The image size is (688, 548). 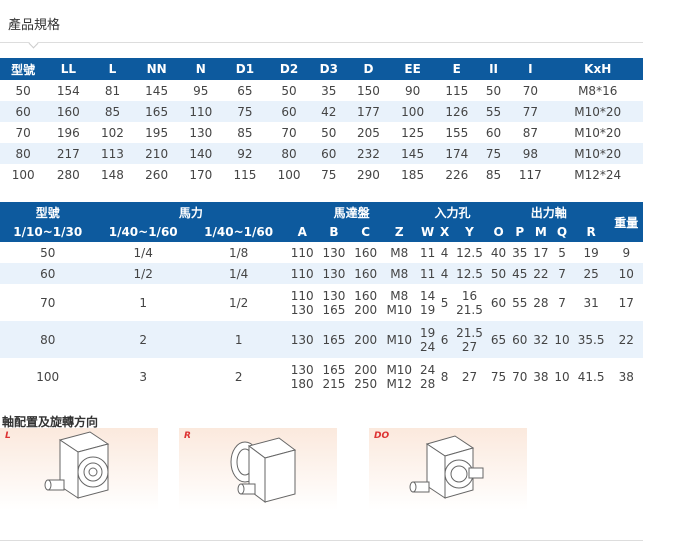 I want to click on table-cell: 16 21.5, so click(x=469, y=302).